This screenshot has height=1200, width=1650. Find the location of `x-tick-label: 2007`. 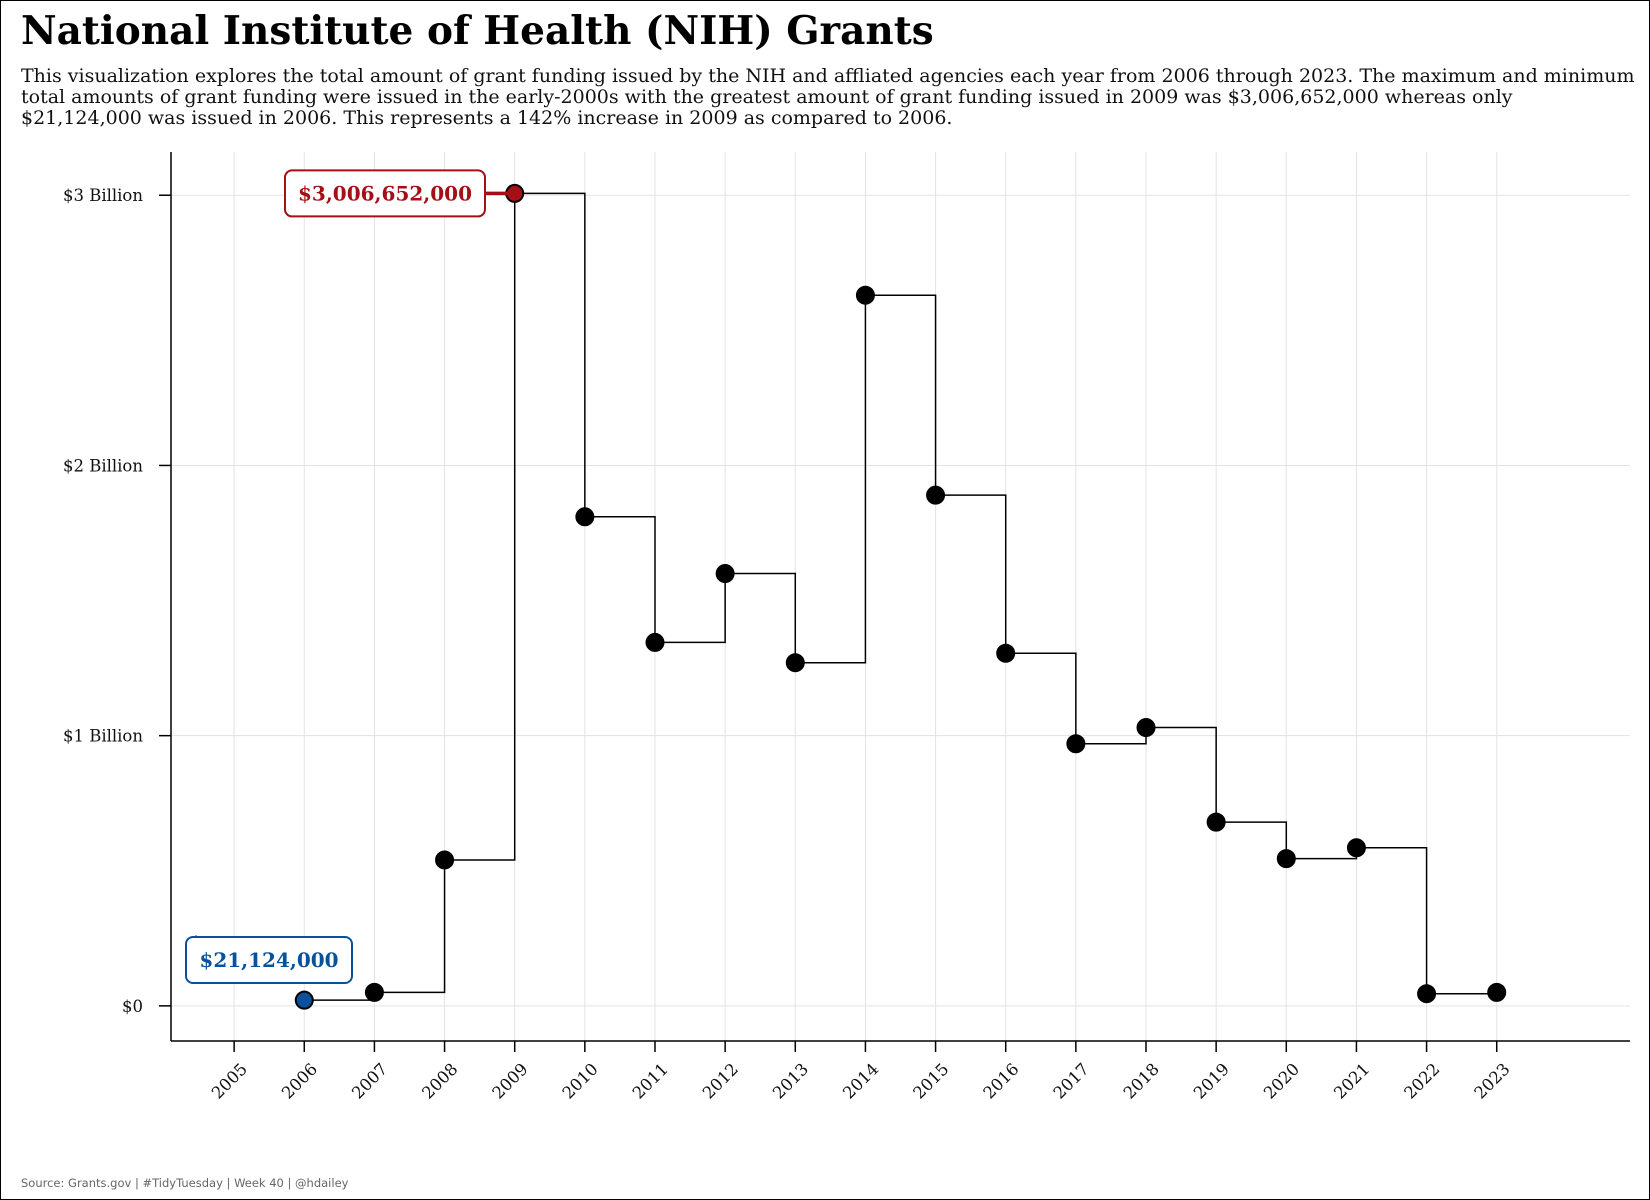

x-tick-label: 2007 is located at coordinates (369, 1080).